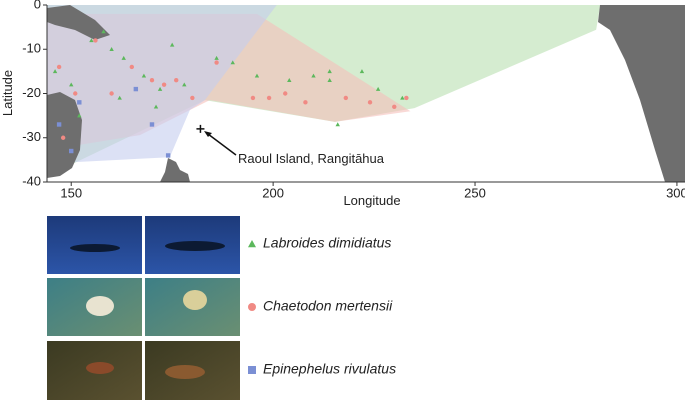 Image resolution: width=685 pixels, height=406 pixels. Describe the element at coordinates (208, 134) in the screenshot. I see `arrow-head` at that location.